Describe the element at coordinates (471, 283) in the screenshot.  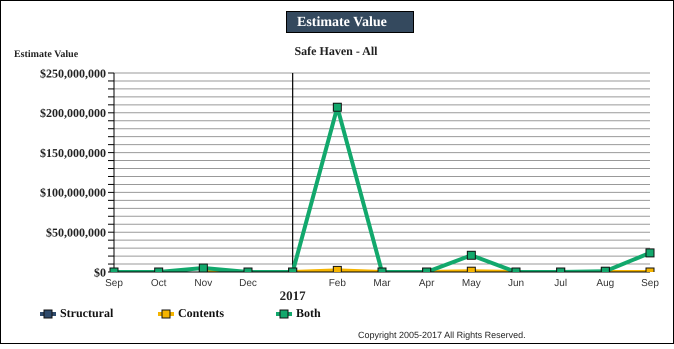
I see `x-tick-label: May` at that location.